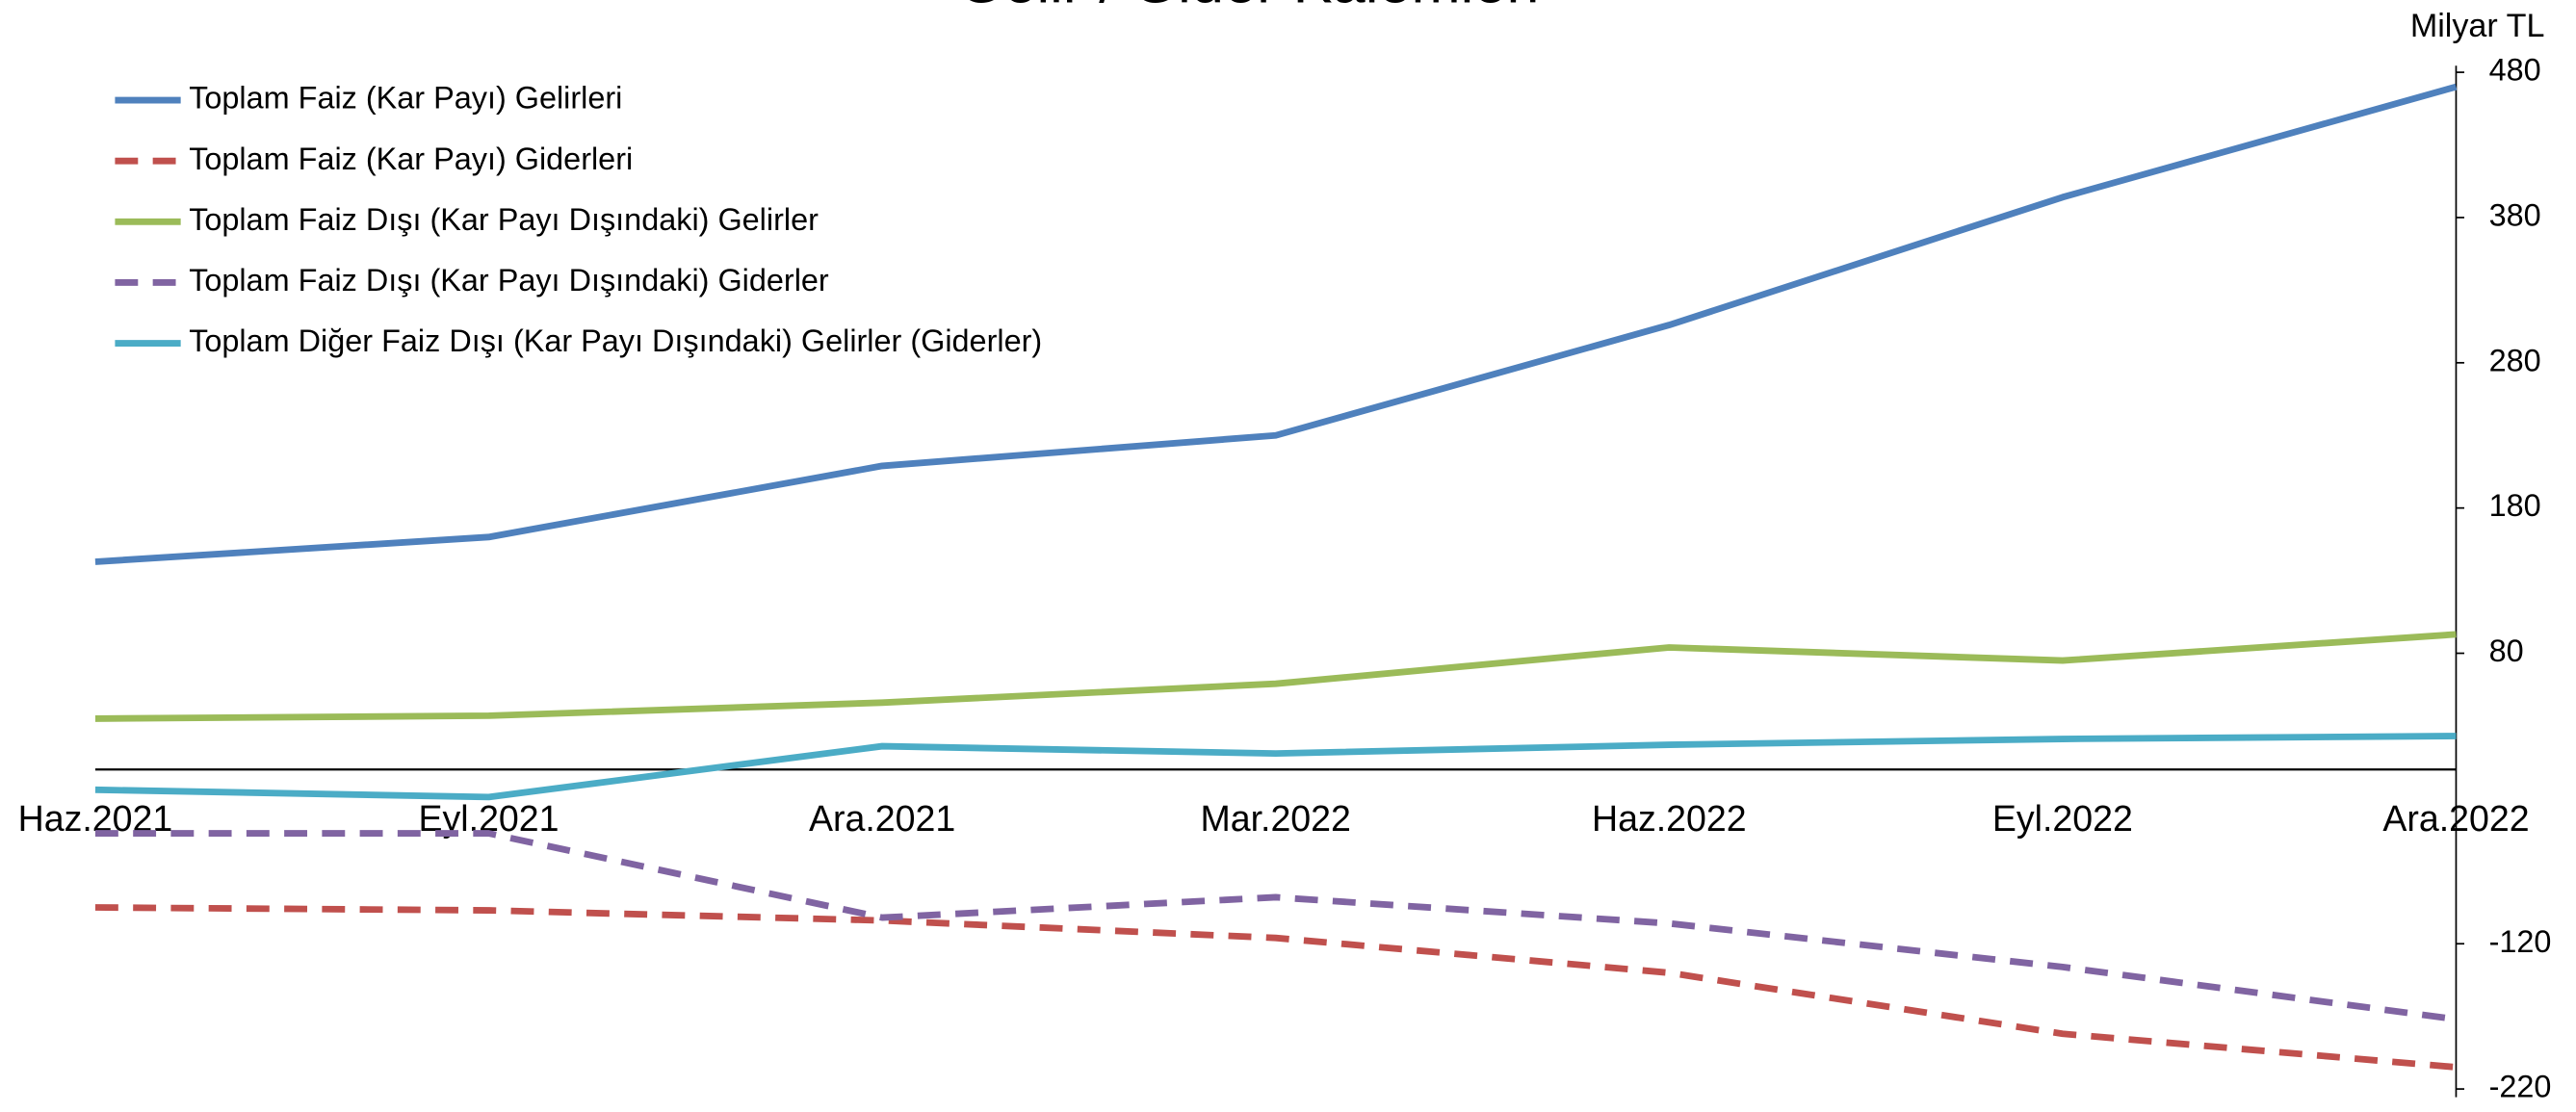 The image size is (2576, 1112). Describe the element at coordinates (2062, 819) in the screenshot. I see `x-tick-label: Eyl.2022` at that location.